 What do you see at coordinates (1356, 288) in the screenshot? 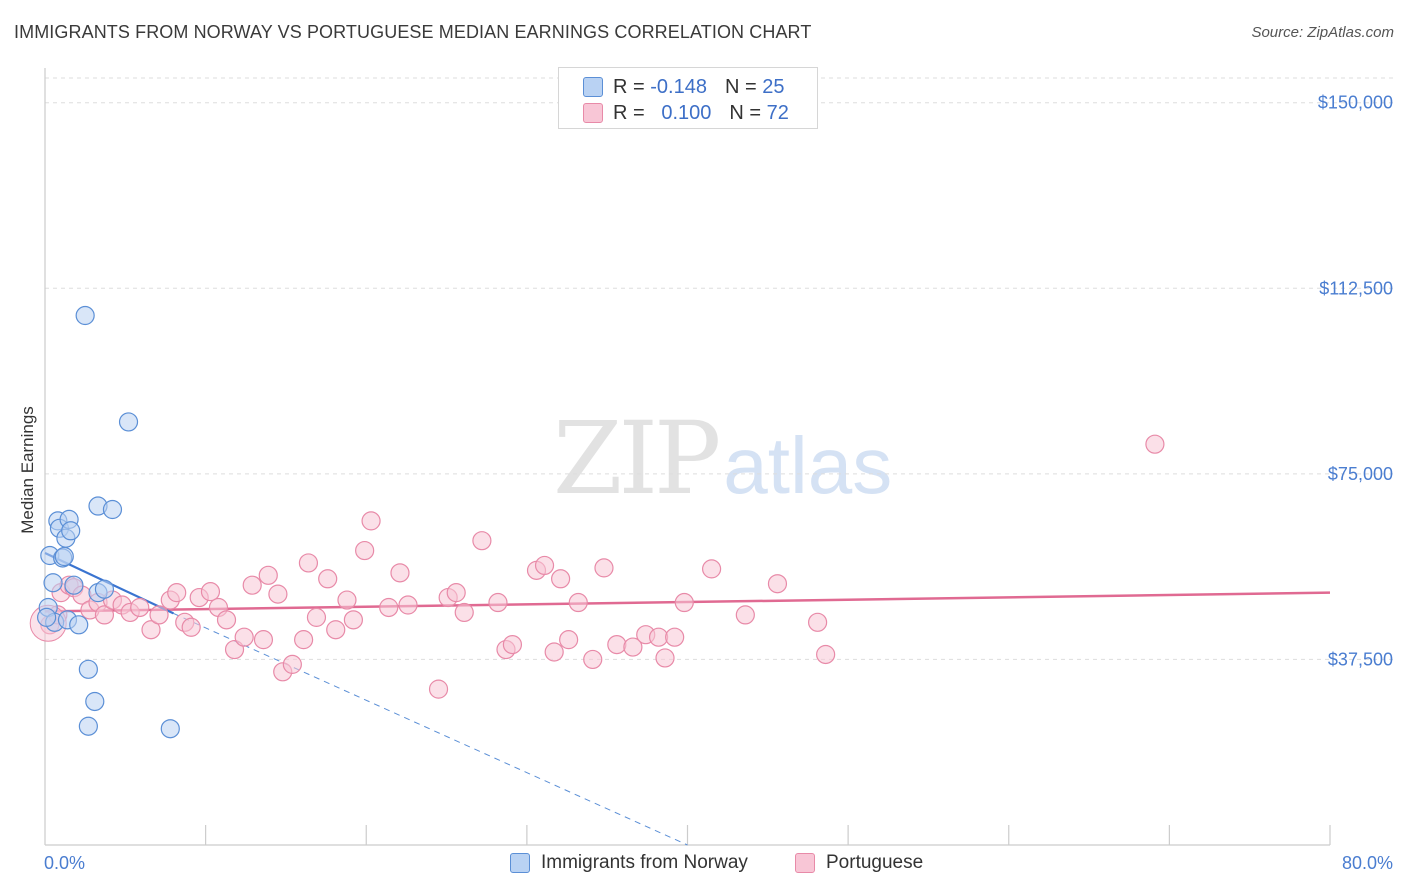
I see `y-tick-label: $112,500` at bounding box center [1356, 288].